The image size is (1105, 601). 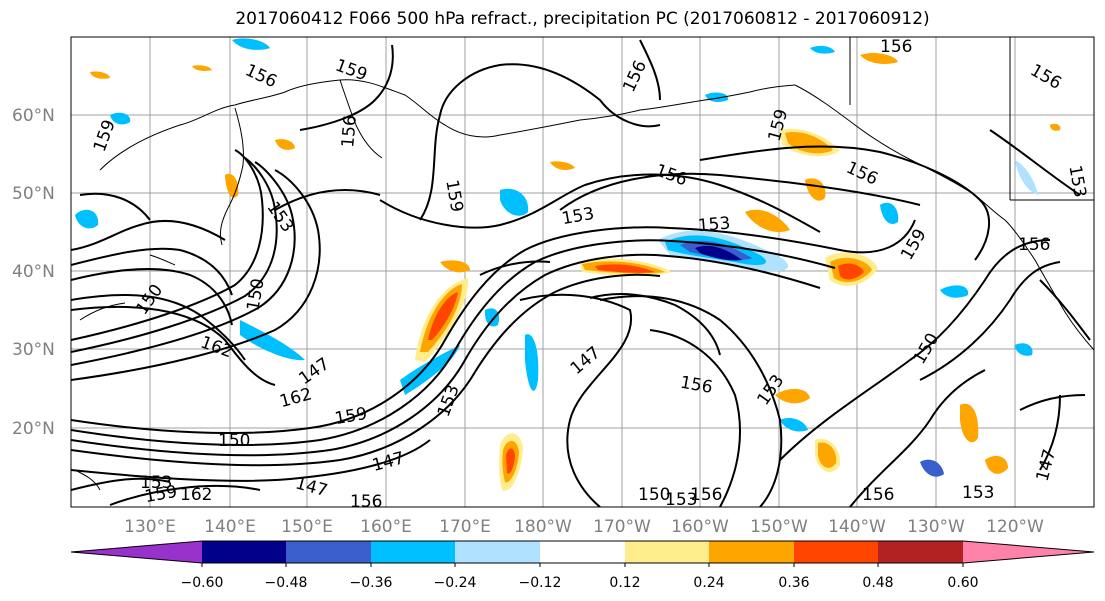 I want to click on latitude-labels: 60°N 50°N 40°N 30°N 20°N, so click(x=33, y=272).